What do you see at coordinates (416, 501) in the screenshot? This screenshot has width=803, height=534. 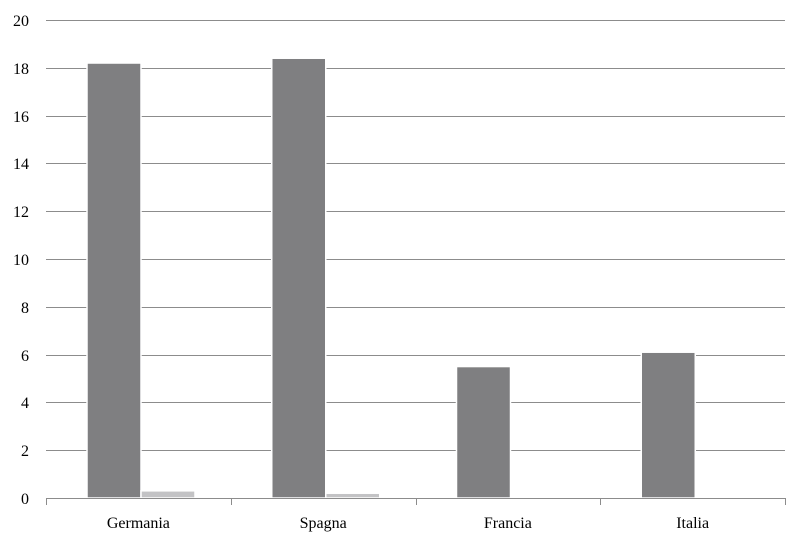 I see `x-axis` at bounding box center [416, 501].